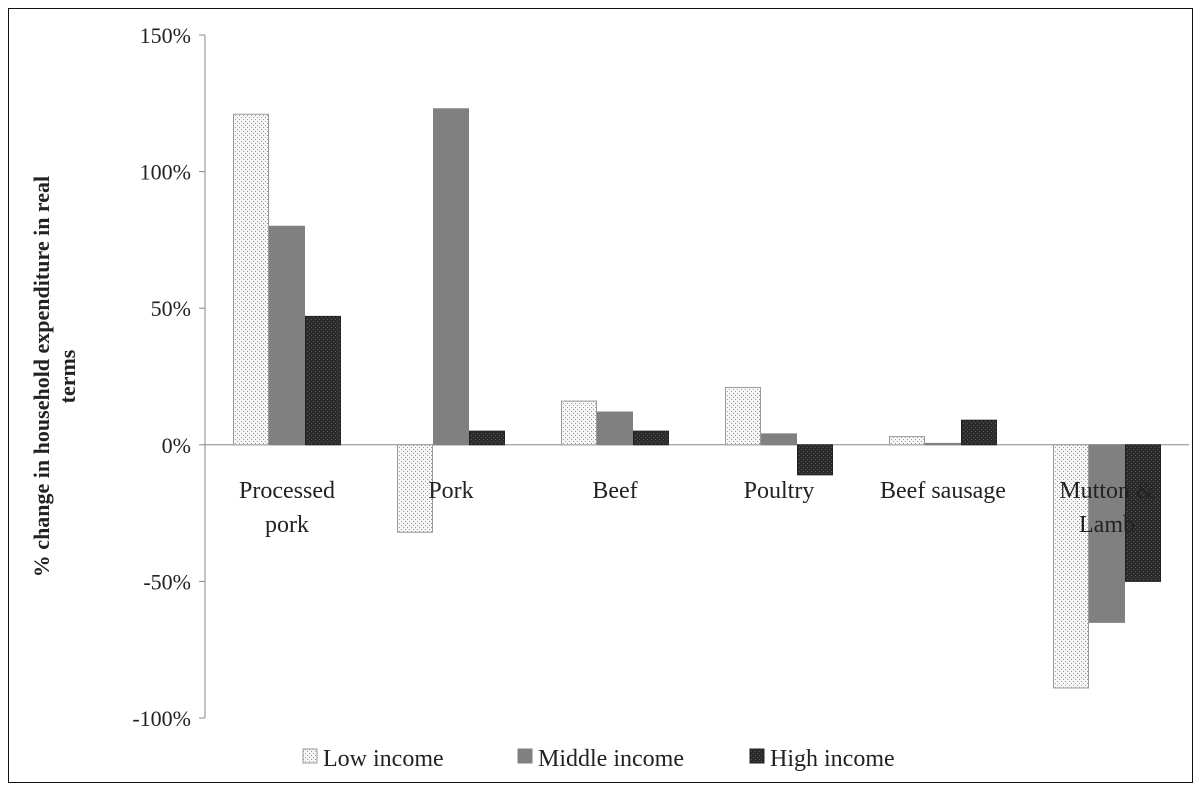  I want to click on y-tick-label: 50%, so click(171, 308).